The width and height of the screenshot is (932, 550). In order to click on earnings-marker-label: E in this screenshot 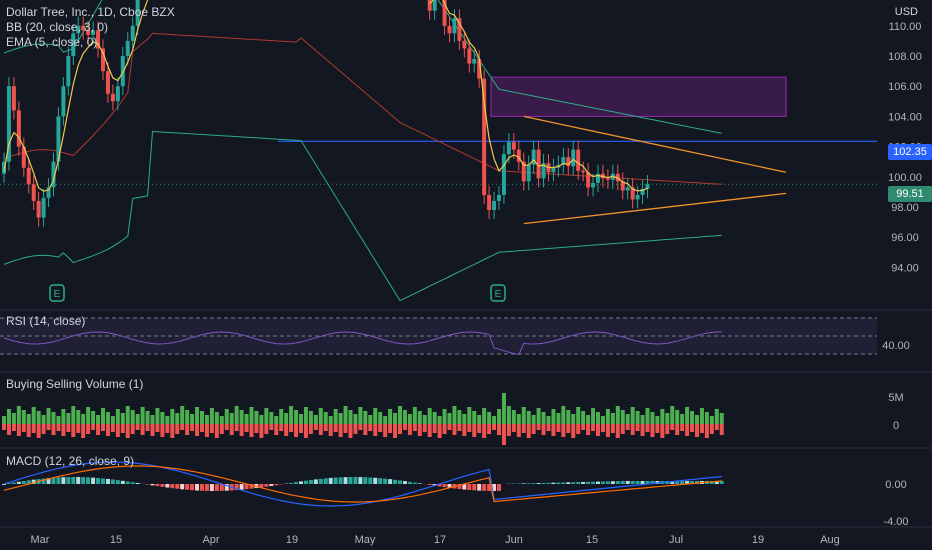, I will do `click(57, 294)`.